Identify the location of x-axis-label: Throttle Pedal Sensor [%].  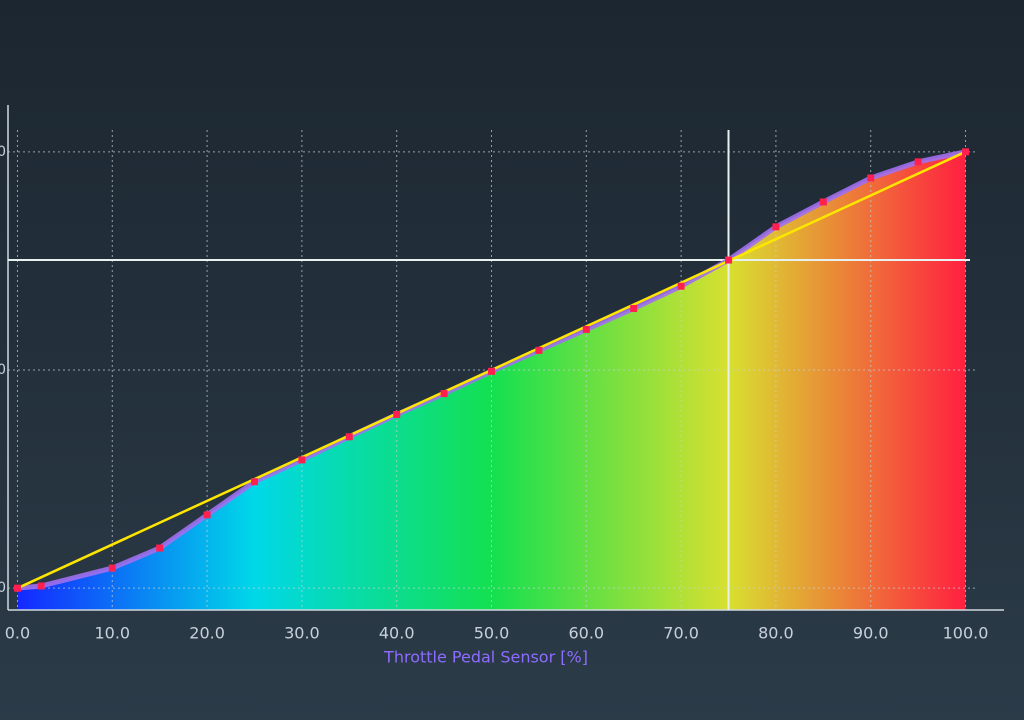
(485, 657).